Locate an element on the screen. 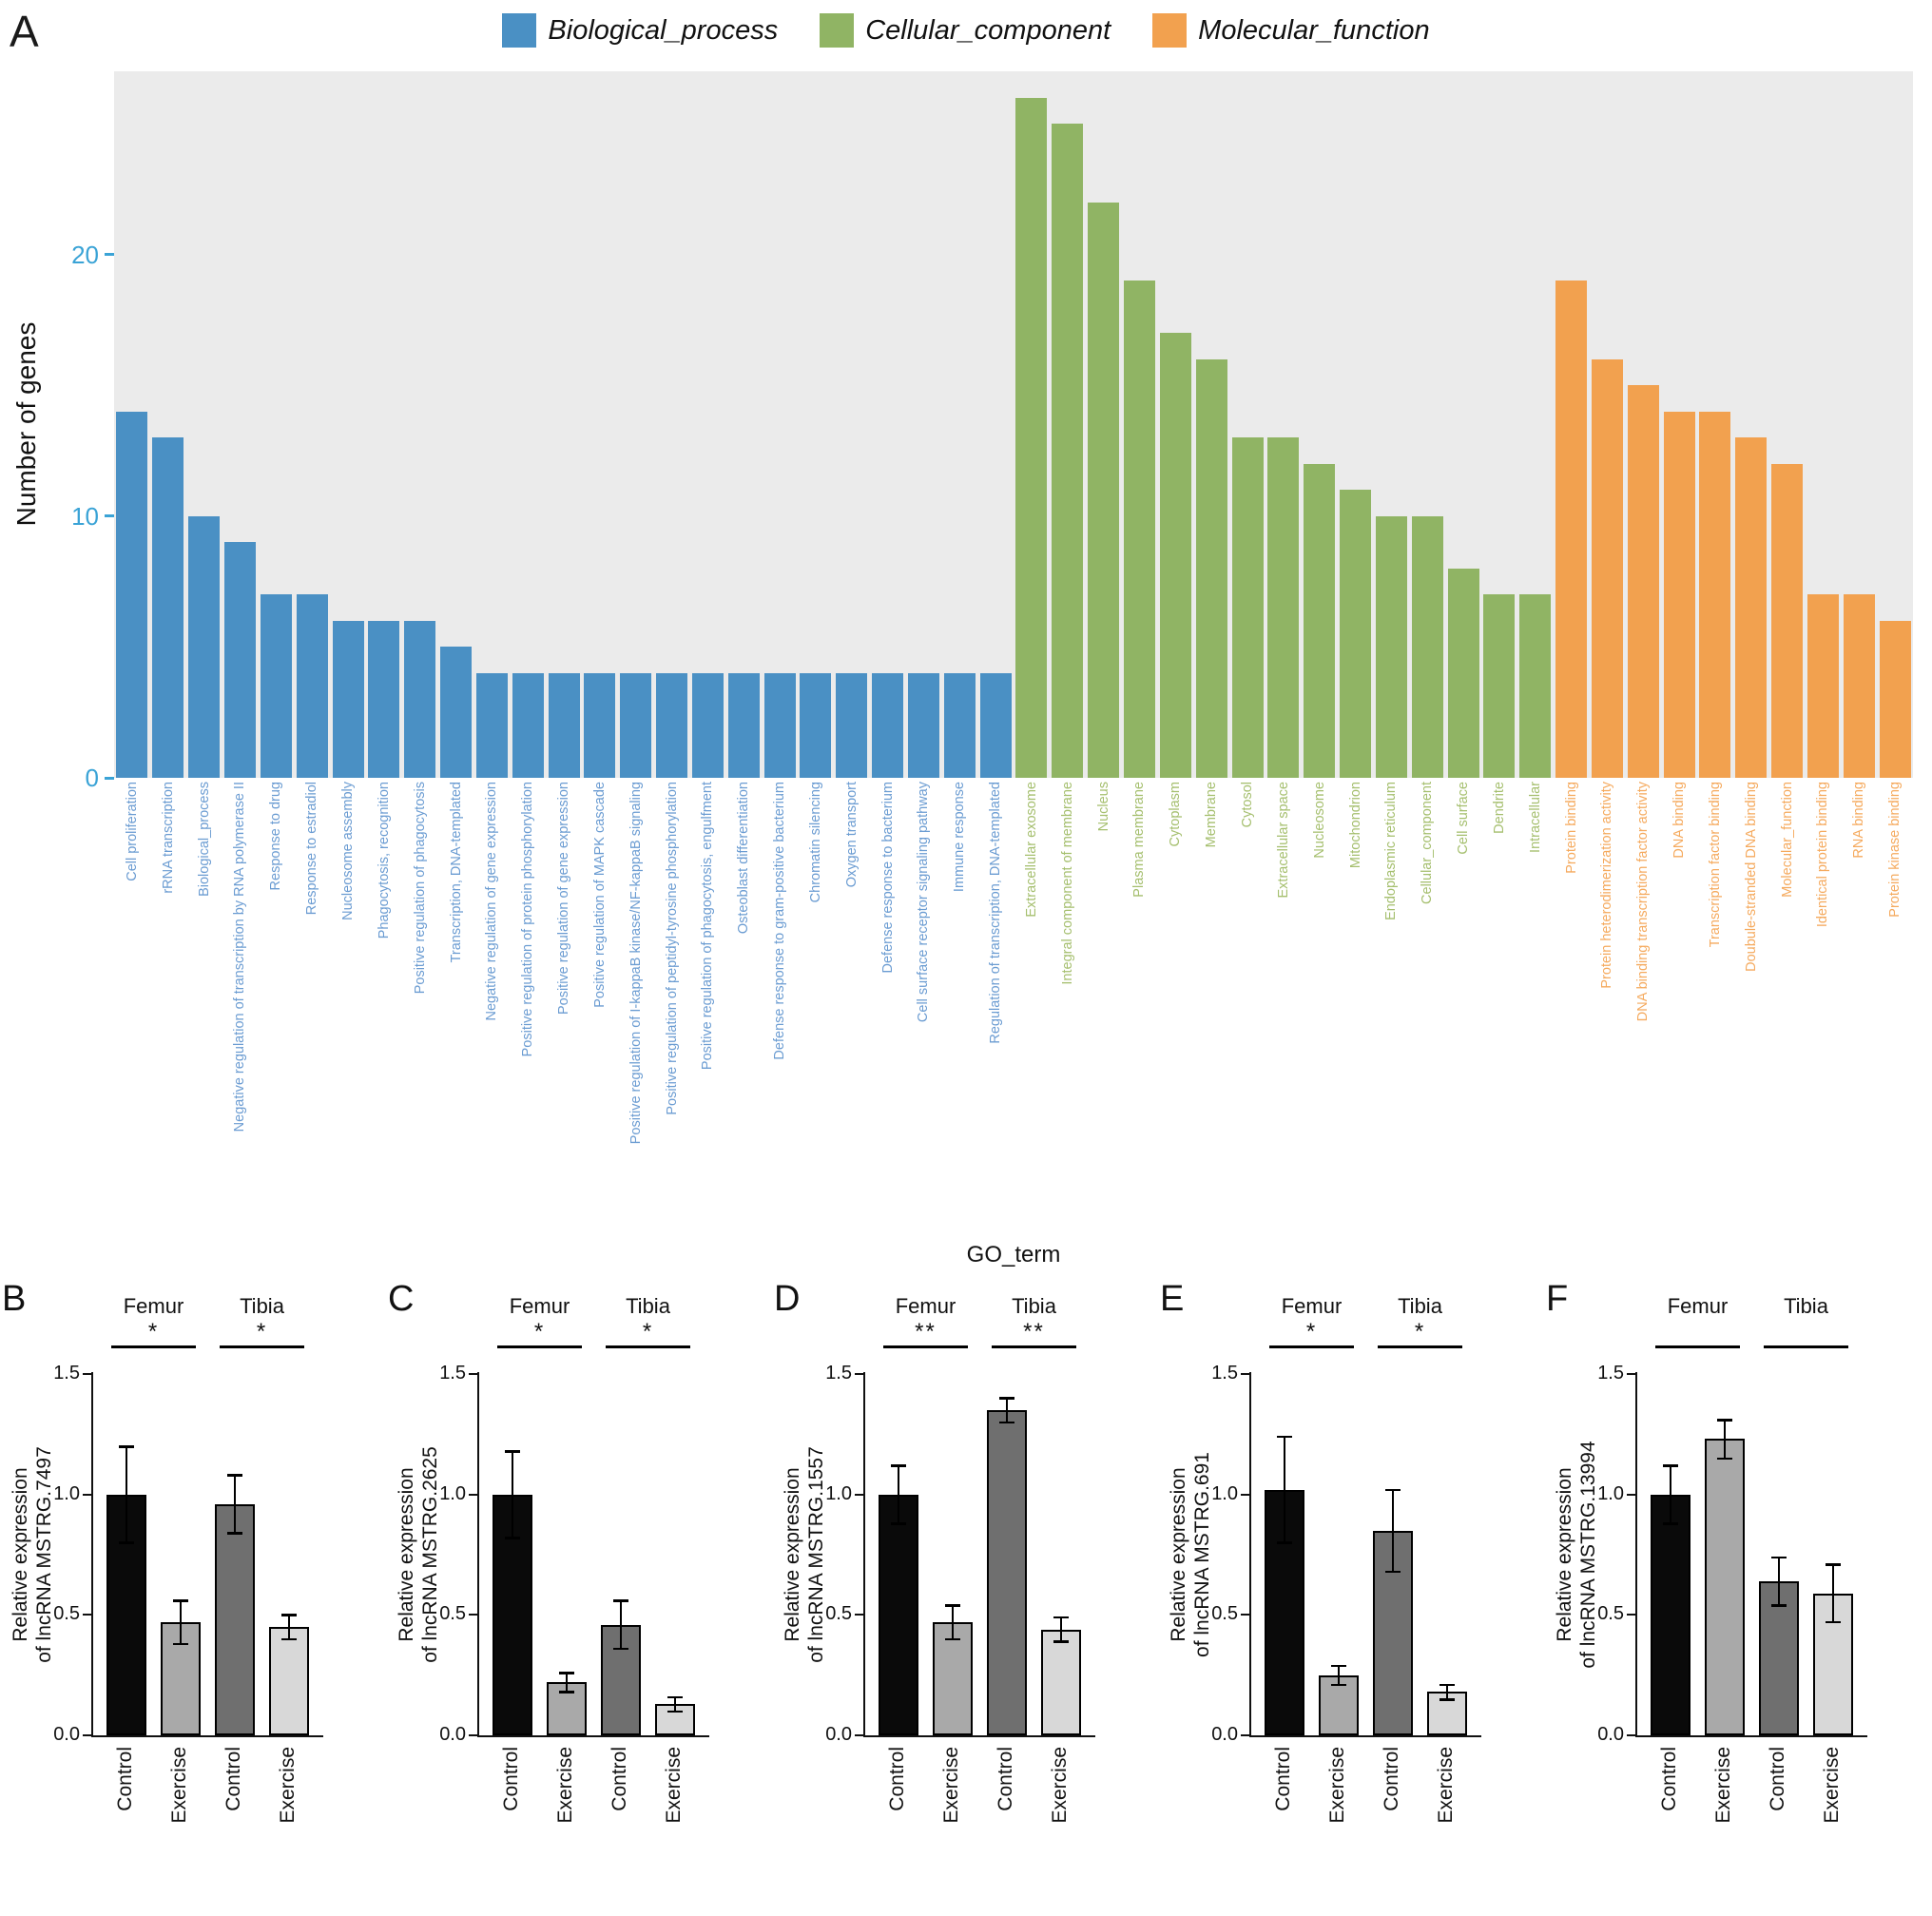 The image size is (1932, 1916). go-x-label: Osteoblast differentiation is located at coordinates (744, 858).